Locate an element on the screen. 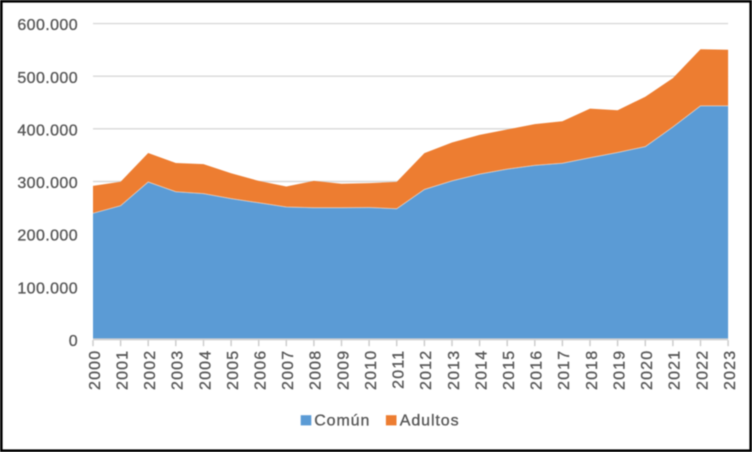 Image resolution: width=752 pixels, height=452 pixels. svg-text: 2011 is located at coordinates (399, 369).